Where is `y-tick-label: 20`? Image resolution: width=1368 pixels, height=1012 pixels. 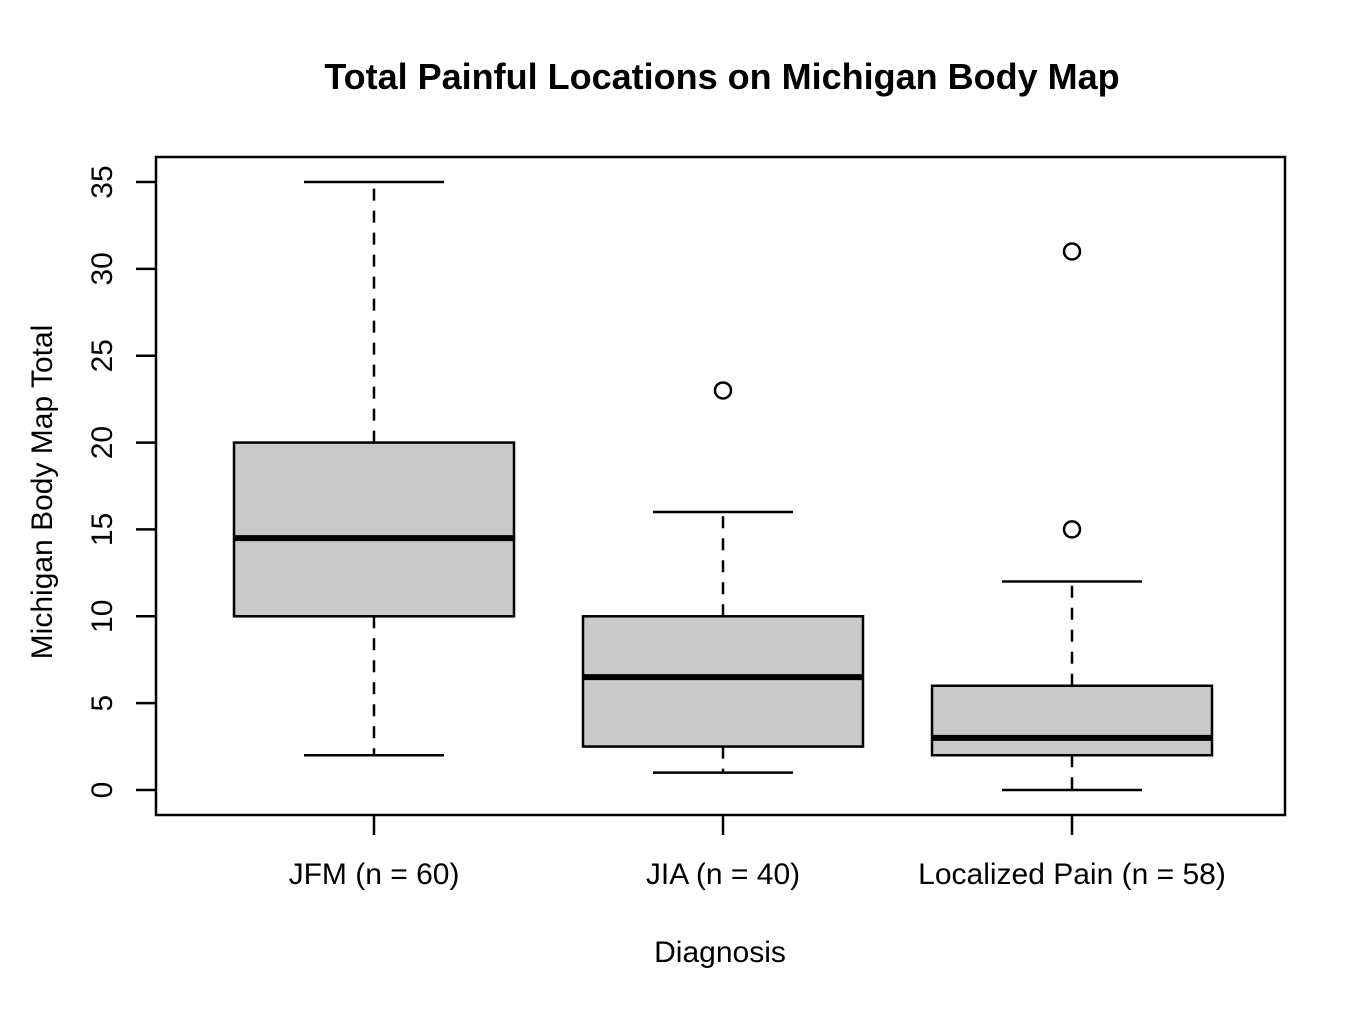
y-tick-label: 20 is located at coordinates (102, 442).